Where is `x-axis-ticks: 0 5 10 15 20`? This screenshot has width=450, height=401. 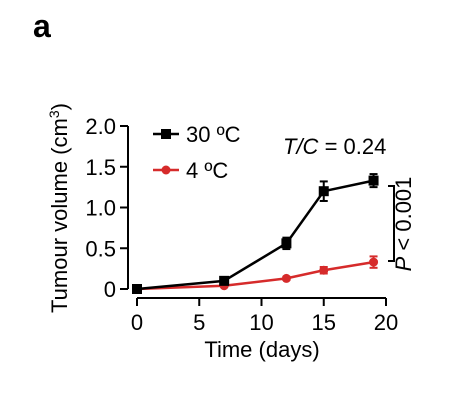
x-axis-ticks: 0 5 10 15 20 is located at coordinates (264, 316).